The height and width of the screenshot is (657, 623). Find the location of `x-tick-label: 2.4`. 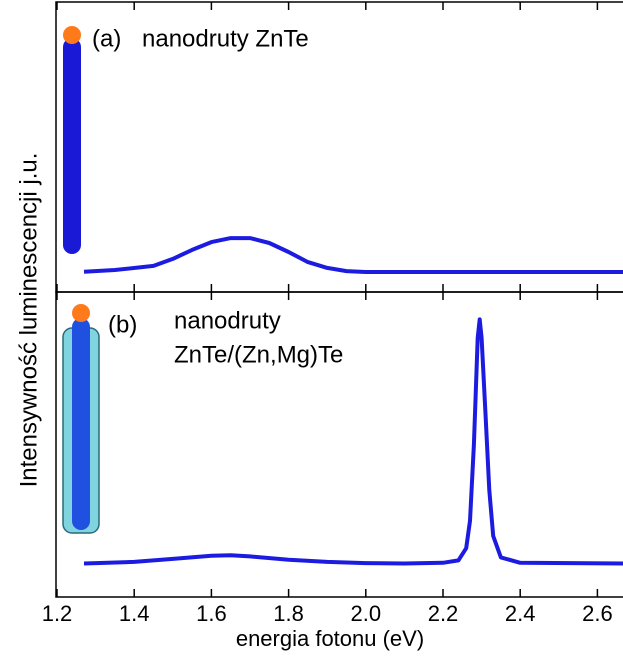

x-tick-label: 2.4 is located at coordinates (520, 613).